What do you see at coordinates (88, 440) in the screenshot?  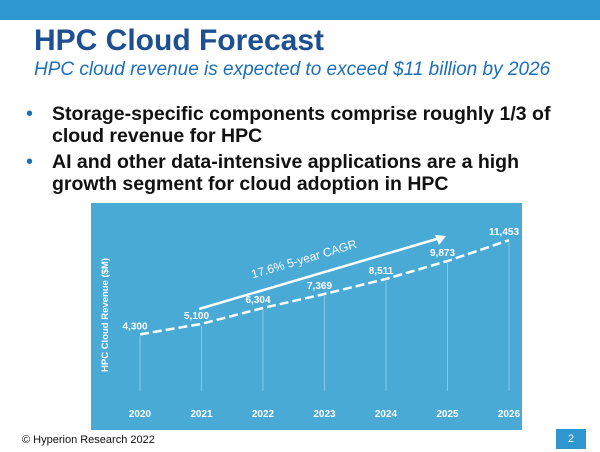 I see `copyright-footer: © Hyperion Research 2022` at bounding box center [88, 440].